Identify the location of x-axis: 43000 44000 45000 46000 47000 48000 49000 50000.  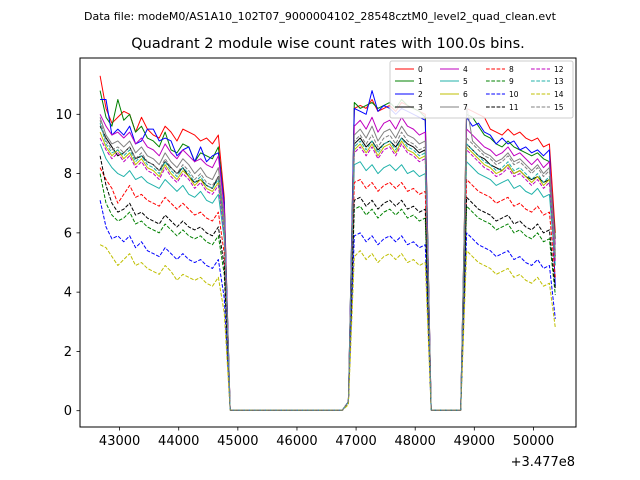
(326, 438).